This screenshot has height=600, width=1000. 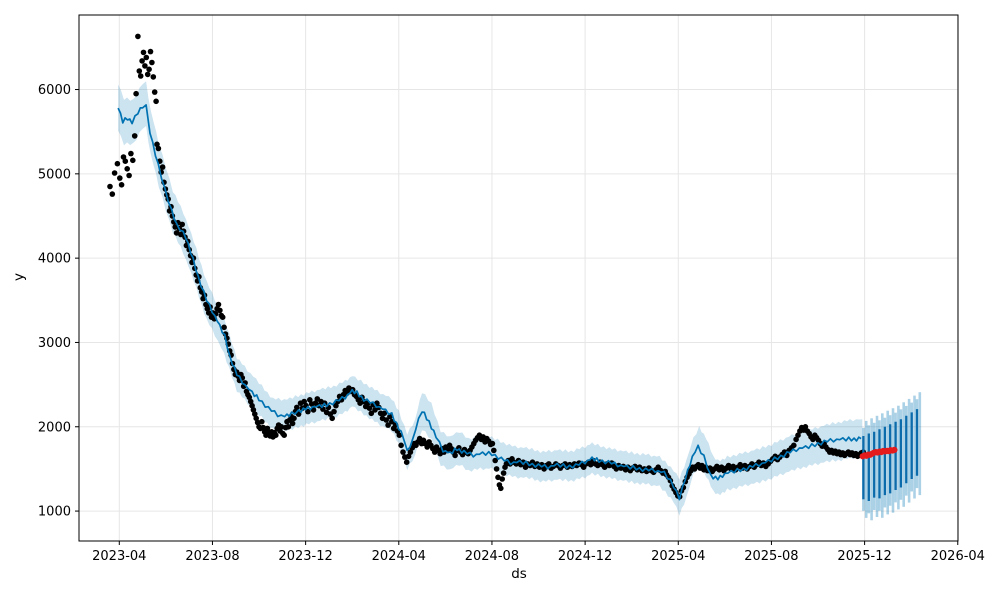 I want to click on x-tick-label: 2024-04, so click(x=399, y=556).